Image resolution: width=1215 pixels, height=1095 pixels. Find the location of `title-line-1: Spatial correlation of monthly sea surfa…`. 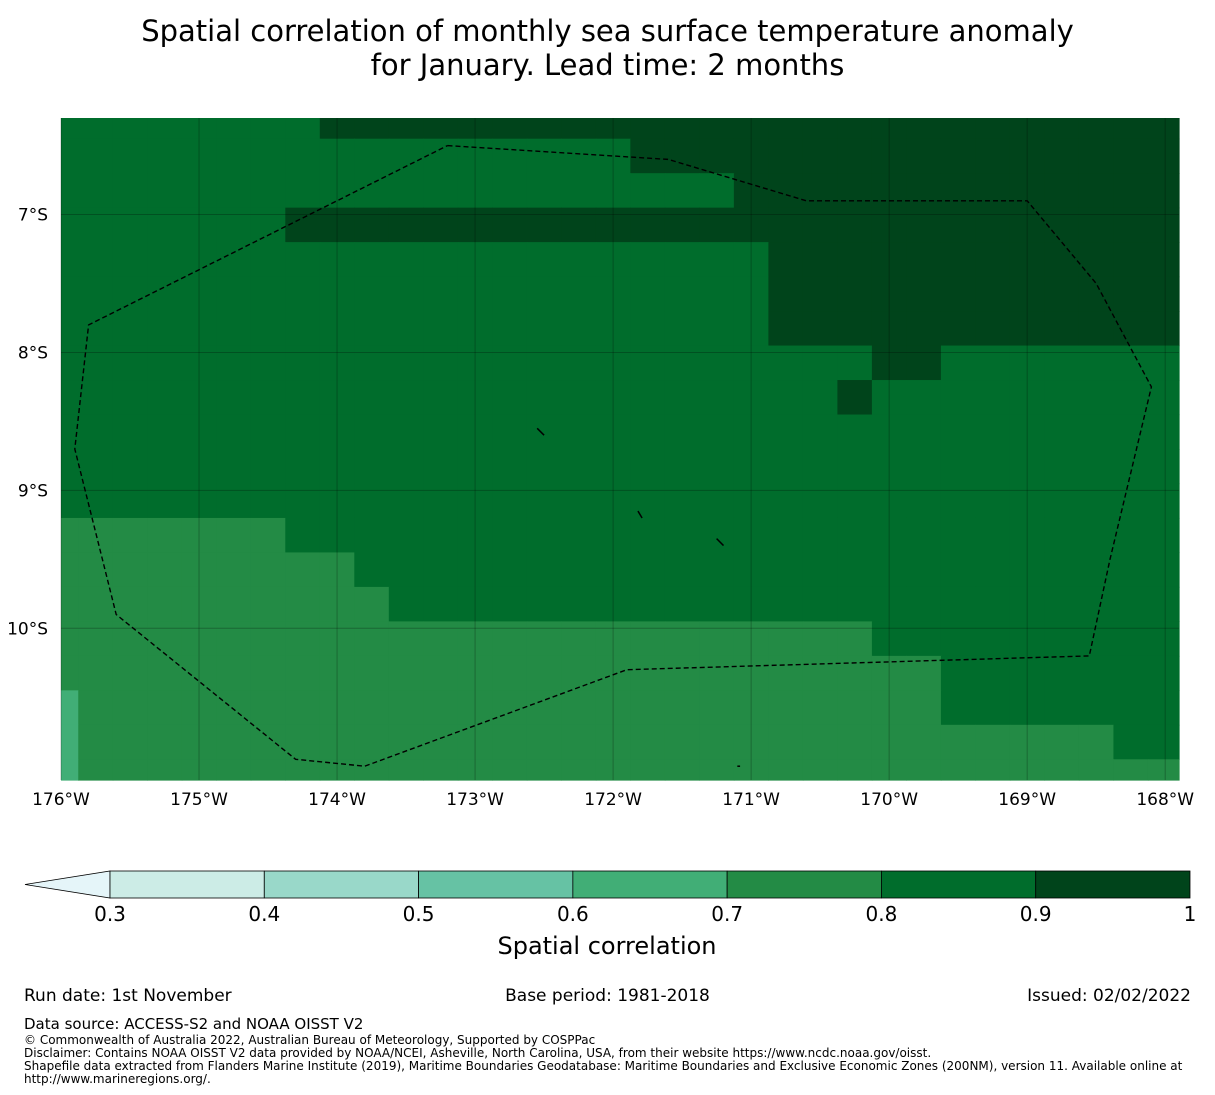

title-line-1: Spatial correlation of monthly sea surfa… is located at coordinates (607, 31).